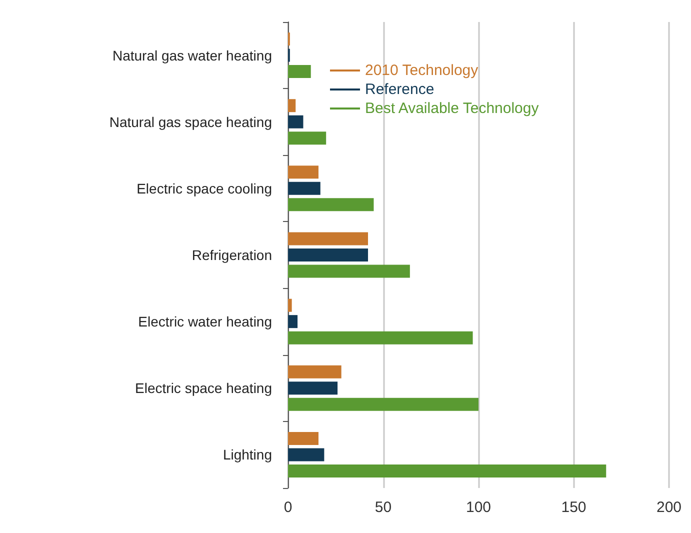 This screenshot has height=533, width=691. What do you see at coordinates (205, 322) in the screenshot?
I see `y-tick-label: Electric water heating` at bounding box center [205, 322].